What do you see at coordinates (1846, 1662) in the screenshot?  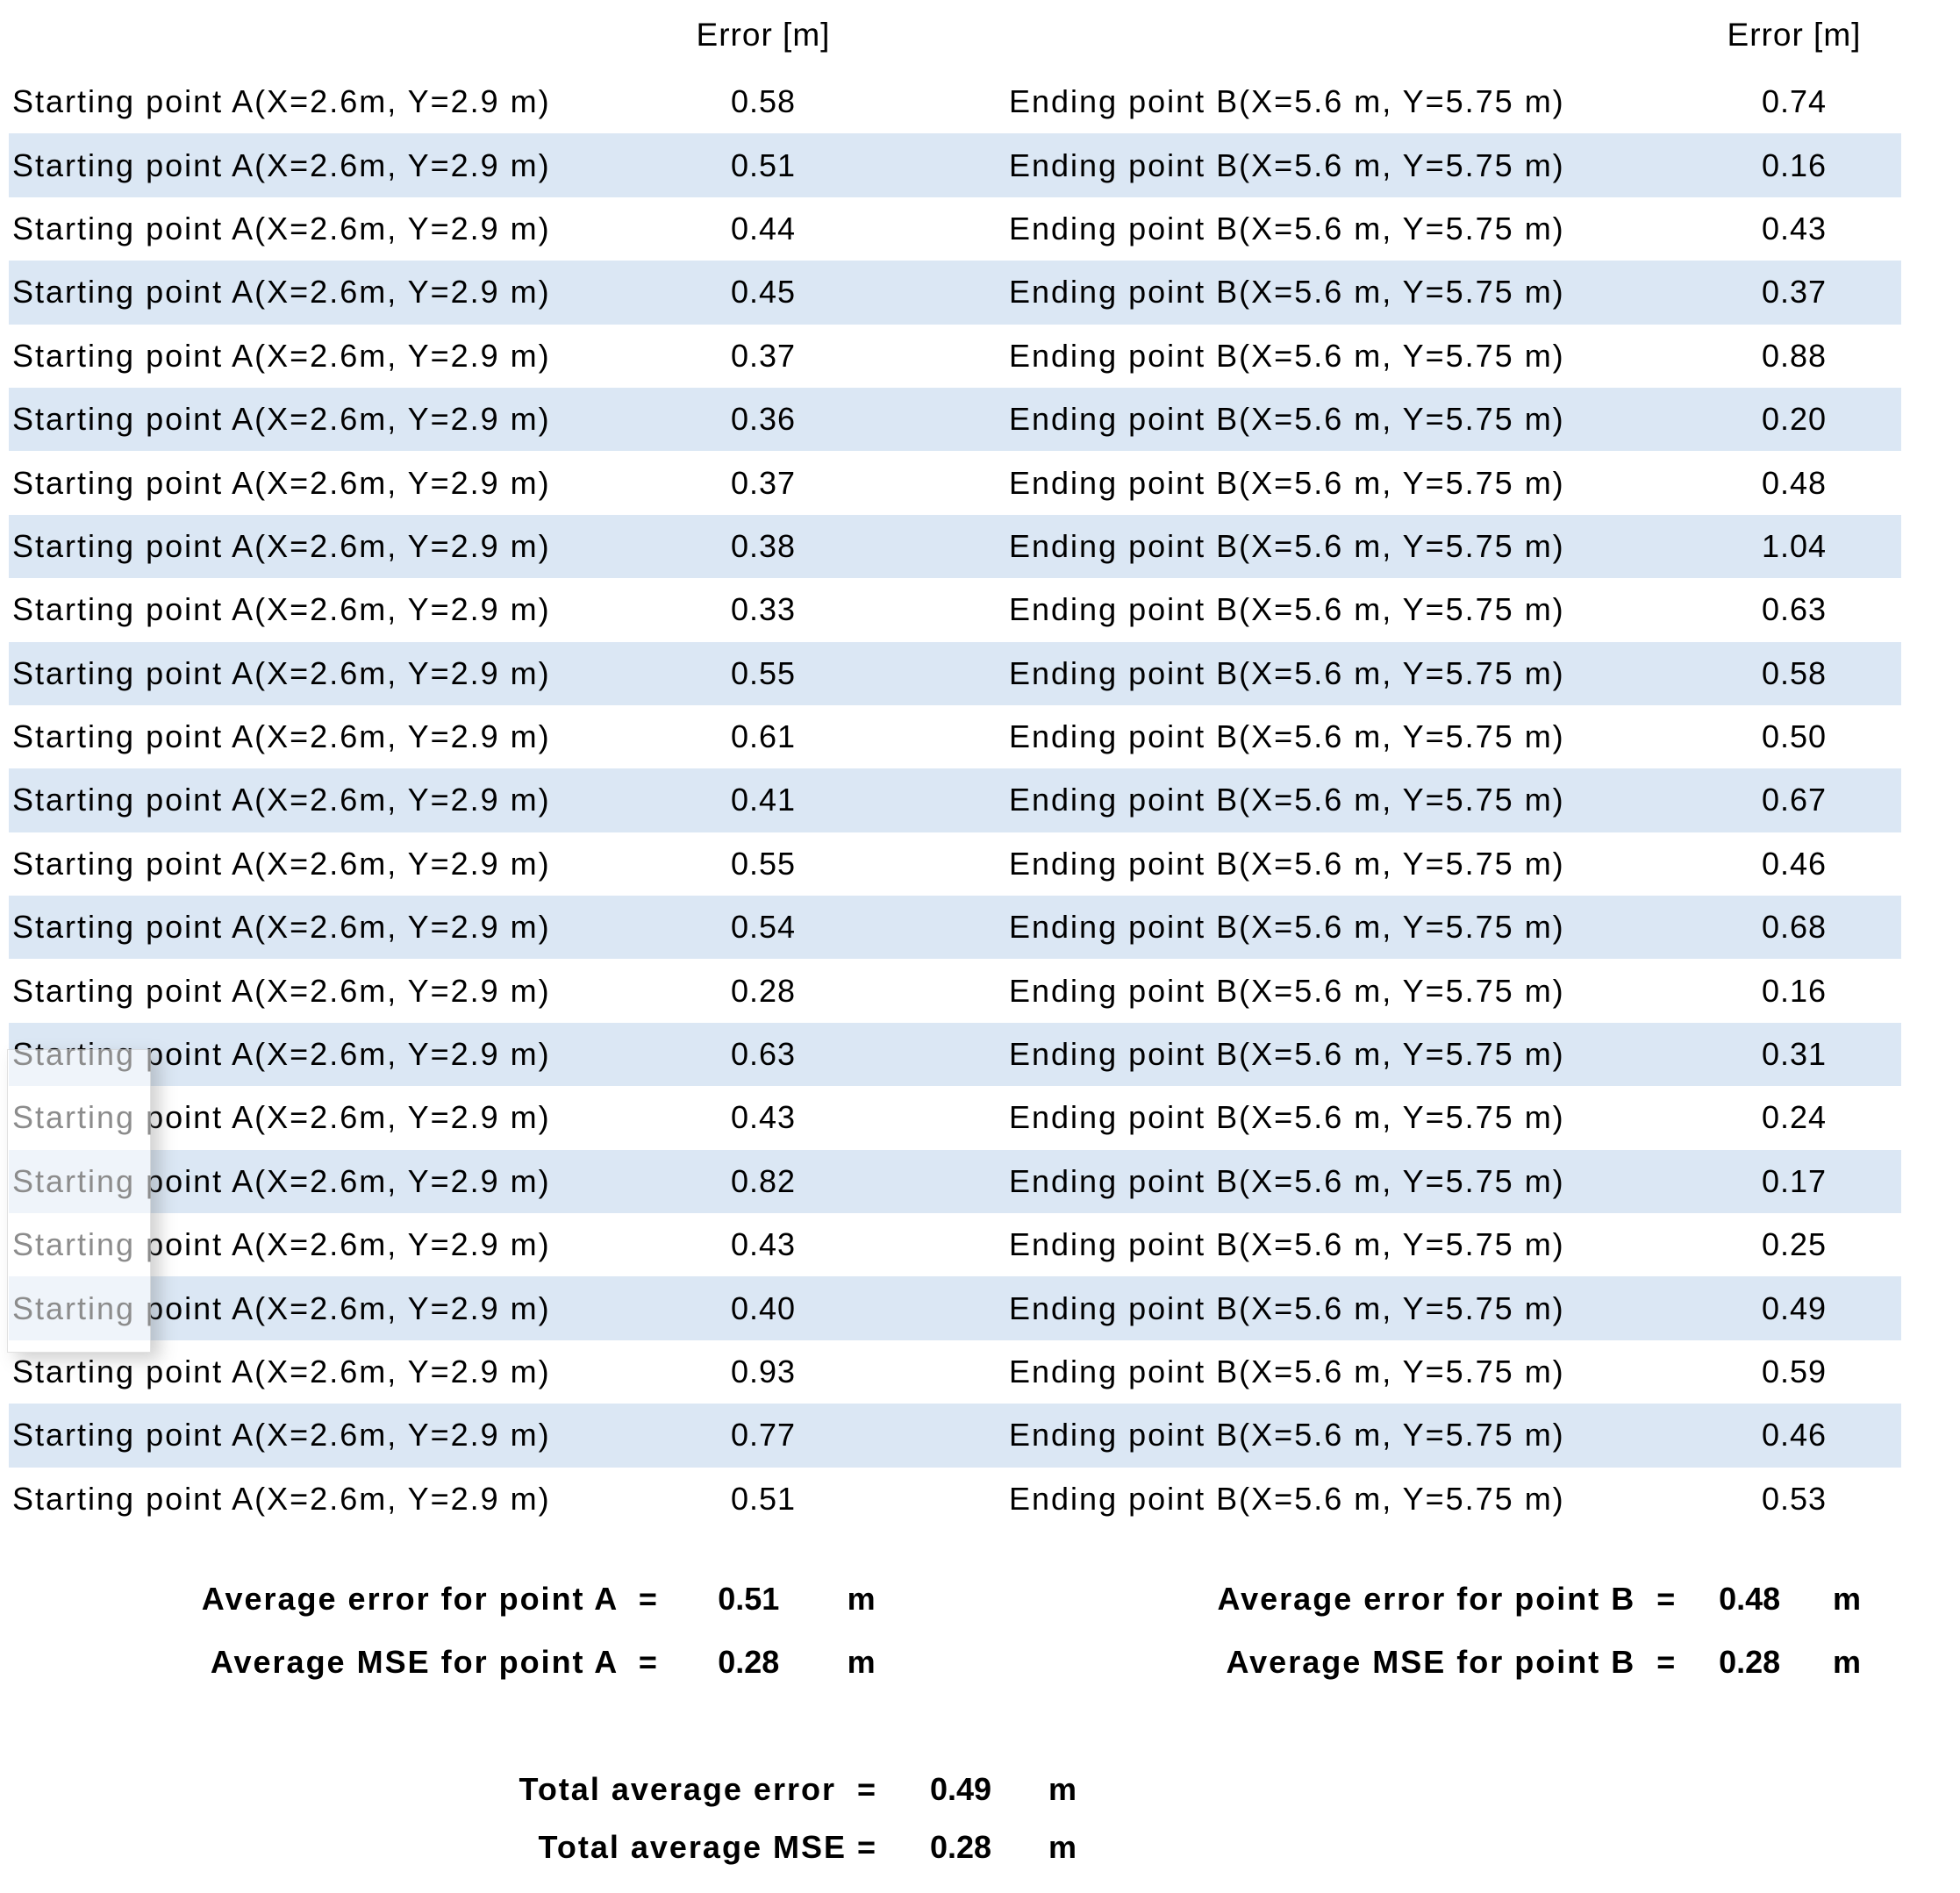 I see `avg-mse-b-unit: m` at bounding box center [1846, 1662].